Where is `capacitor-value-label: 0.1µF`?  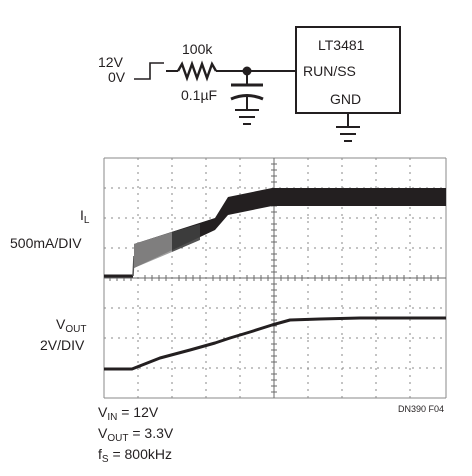
capacitor-value-label: 0.1µF is located at coordinates (199, 95).